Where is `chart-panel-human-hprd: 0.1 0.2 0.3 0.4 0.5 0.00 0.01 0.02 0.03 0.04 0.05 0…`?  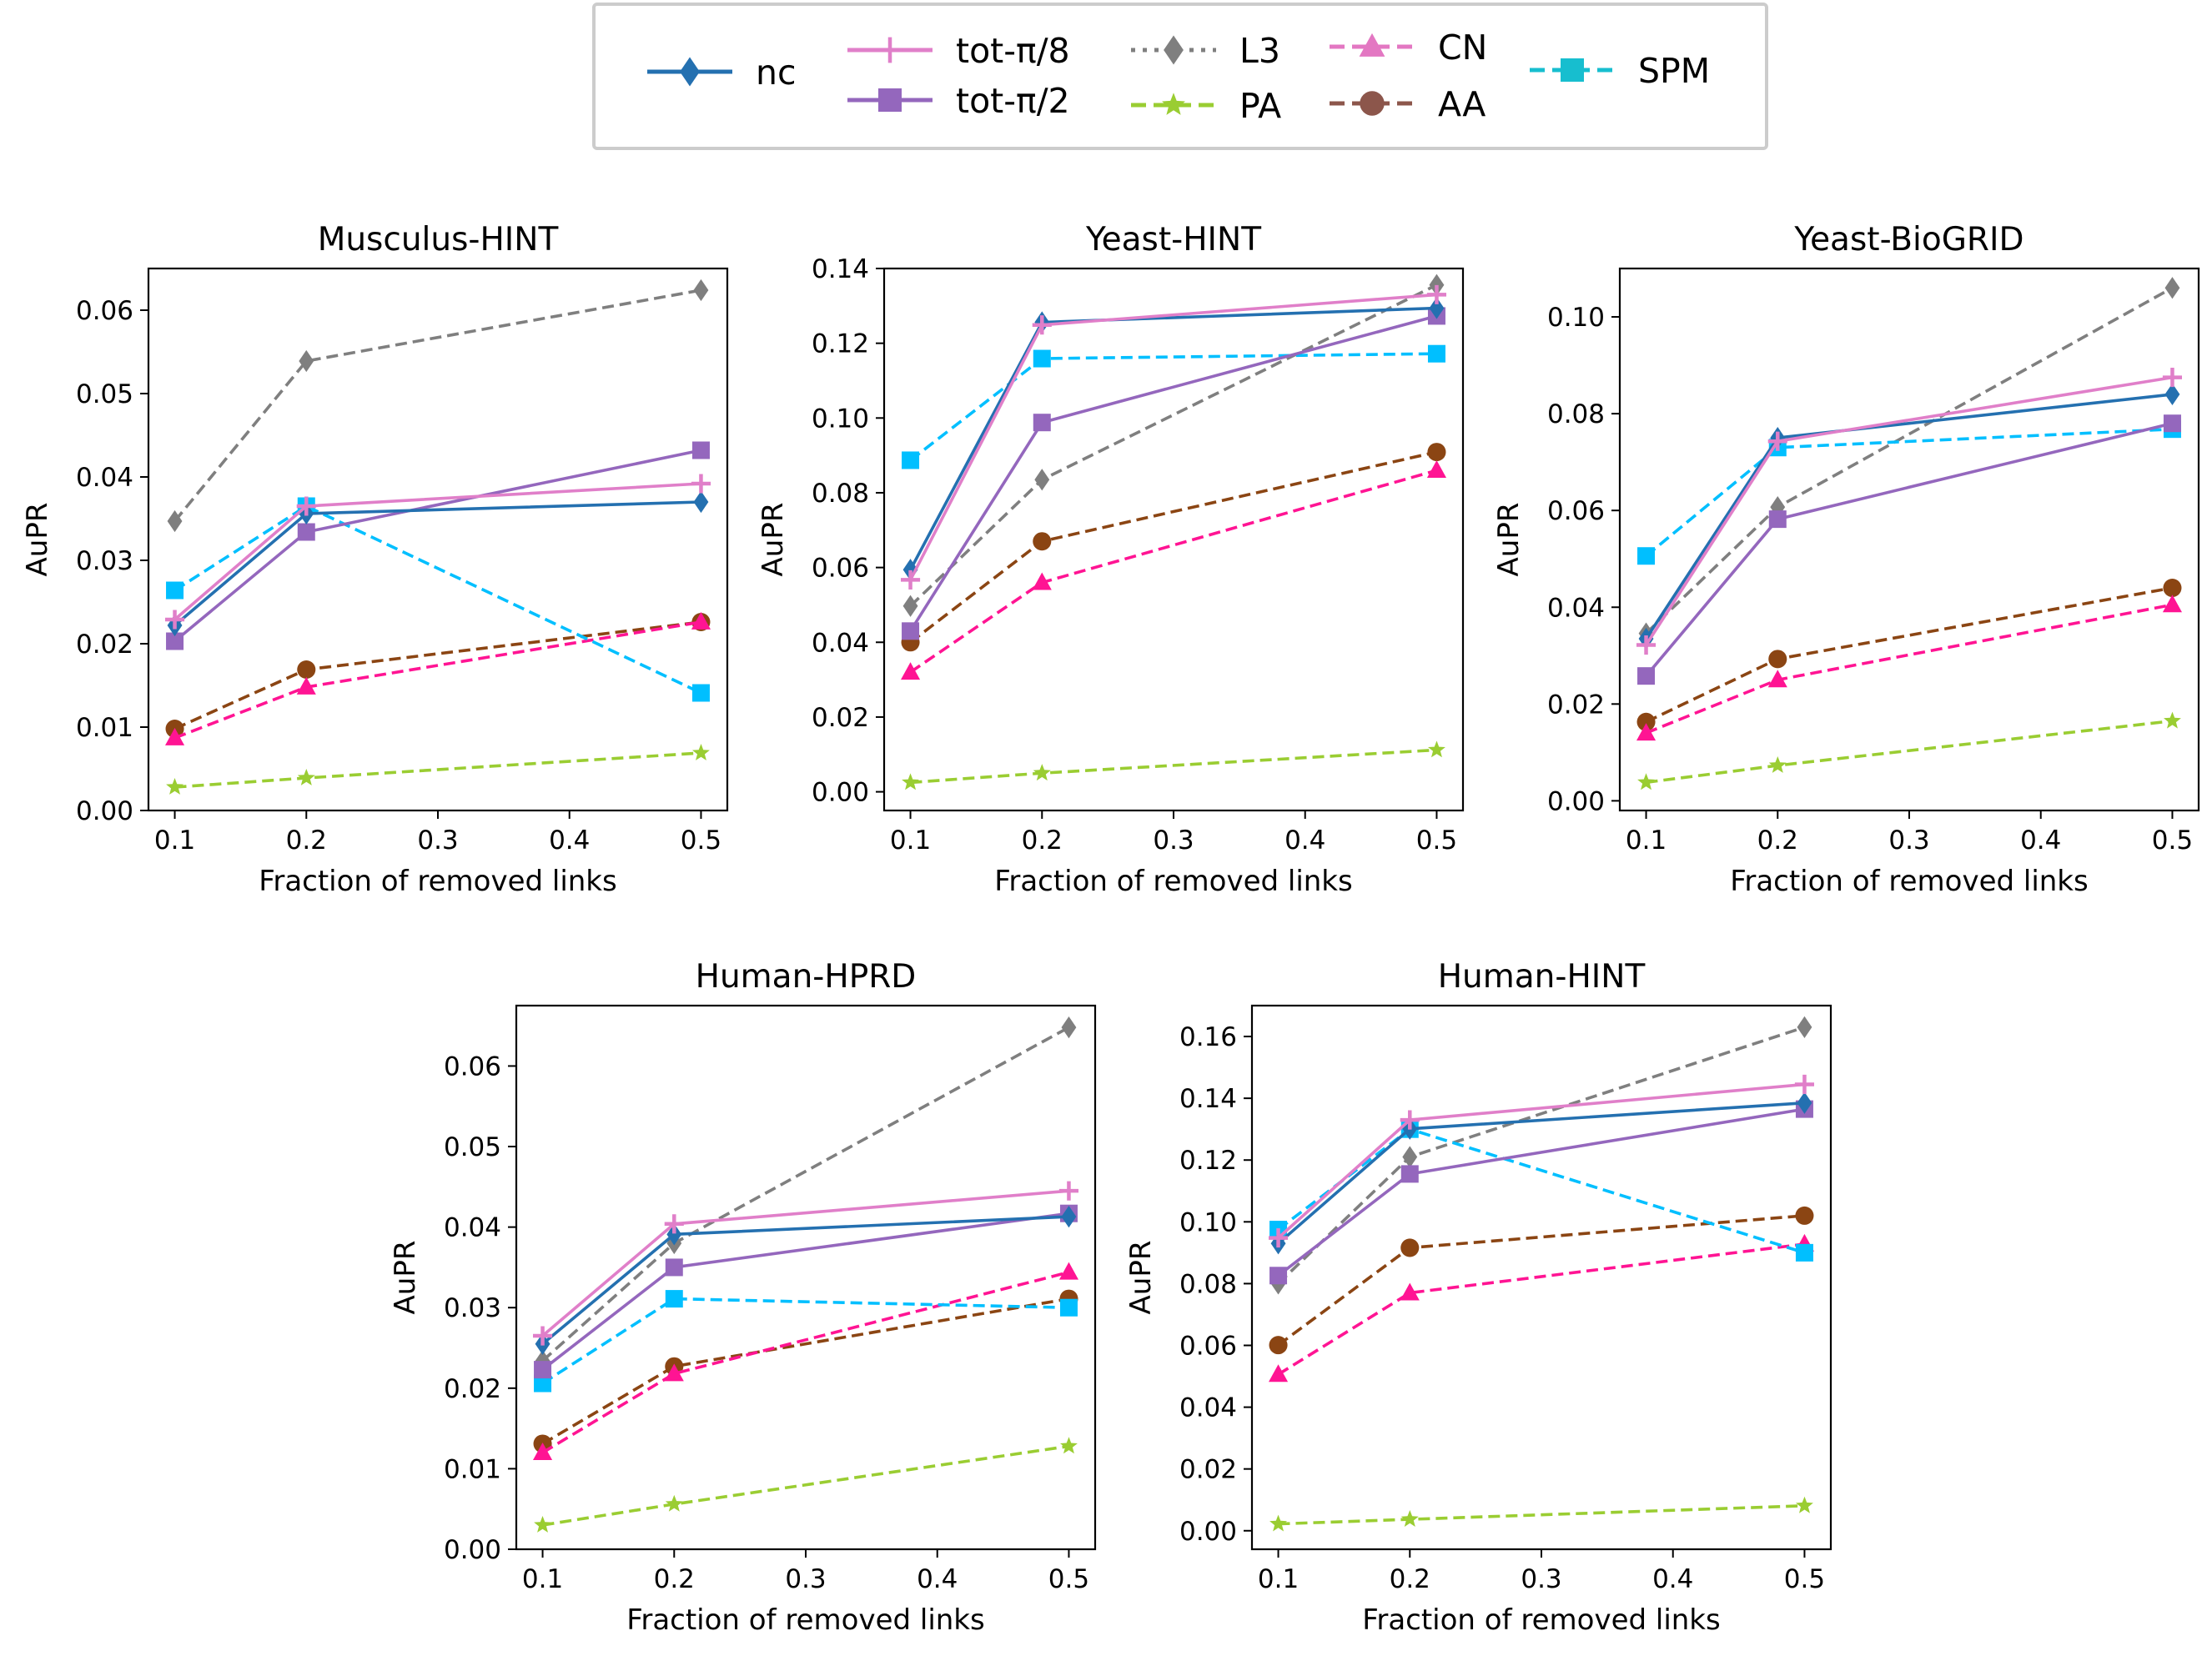 chart-panel-human-hprd: 0.1 0.2 0.3 0.4 0.5 0.00 0.01 0.02 0.03 0.04 0.05 0… is located at coordinates (743, 1298).